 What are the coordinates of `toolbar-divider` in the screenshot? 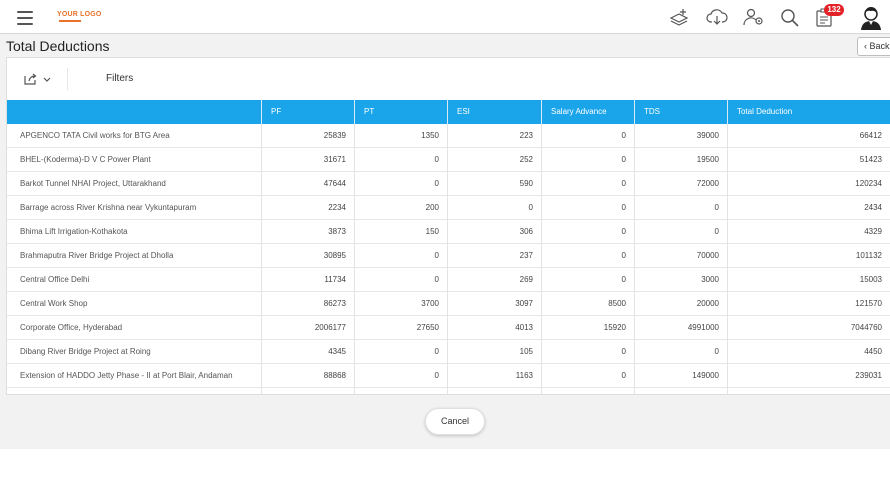 It's located at (67, 79).